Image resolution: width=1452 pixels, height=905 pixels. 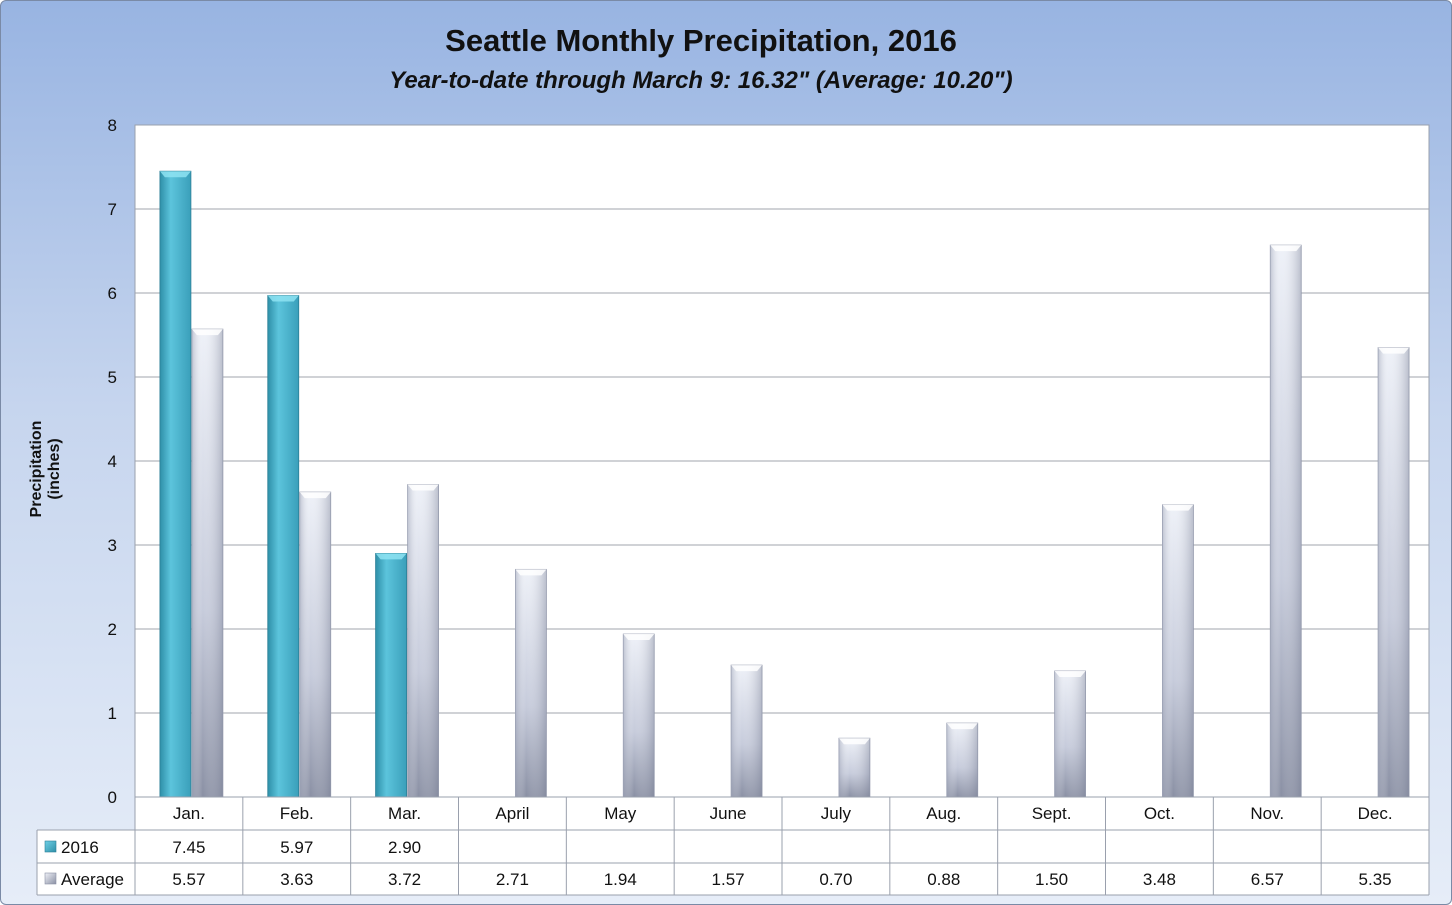 What do you see at coordinates (1375, 879) in the screenshot?
I see `data-label: 5.35` at bounding box center [1375, 879].